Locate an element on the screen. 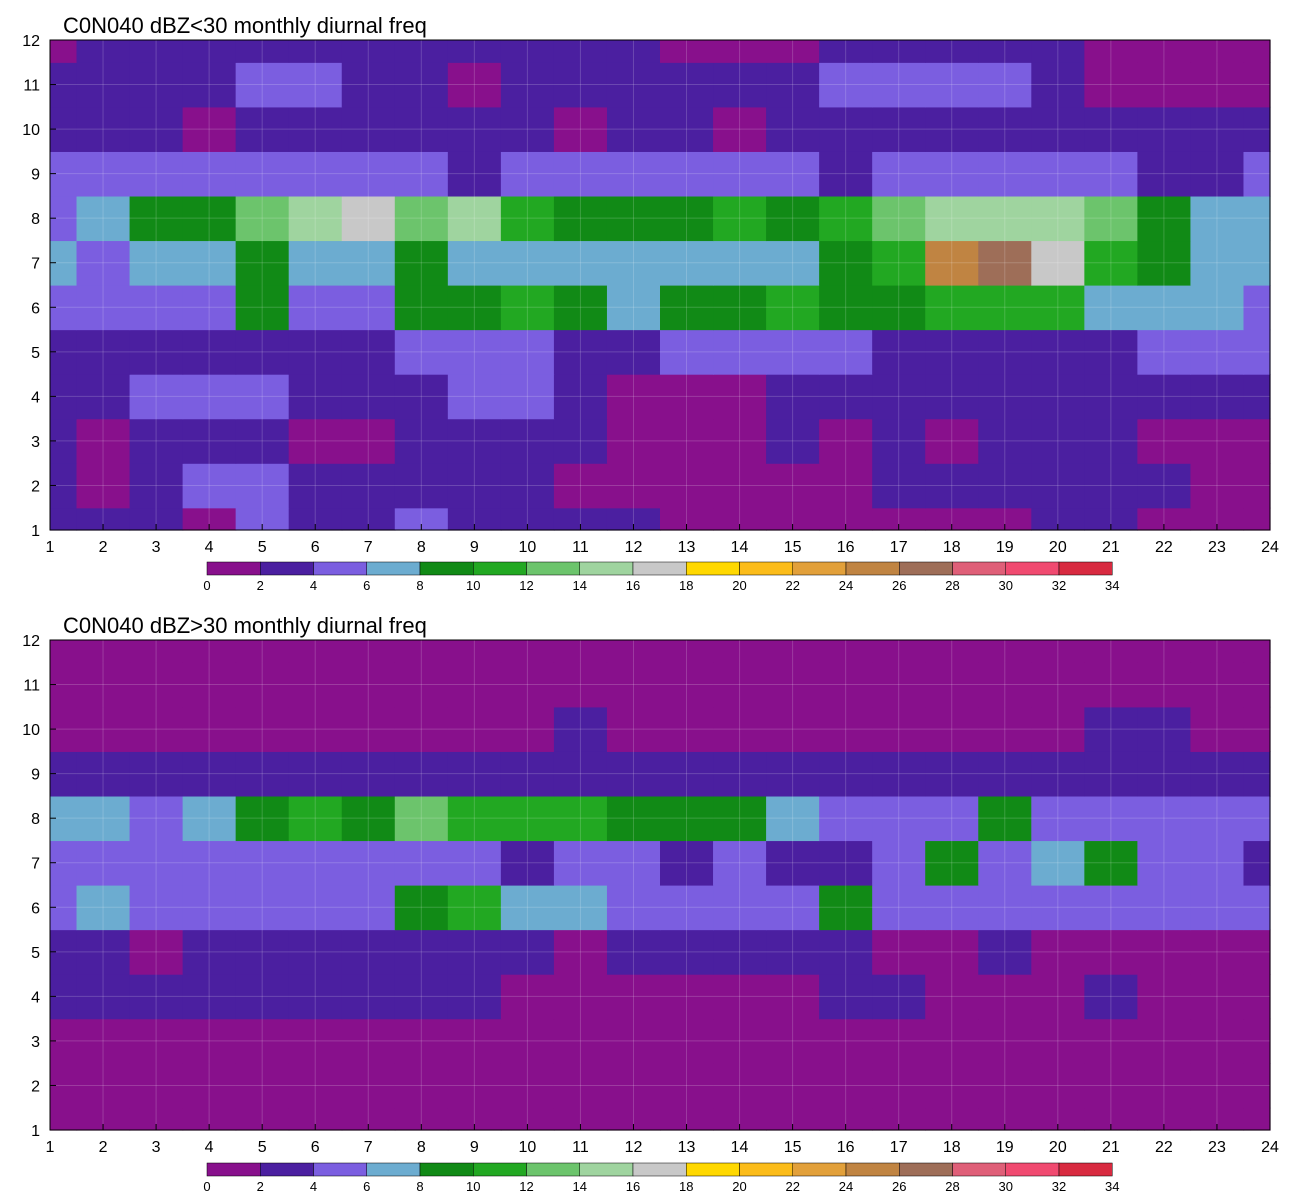 The height and width of the screenshot is (1200, 1300). colorbar-label: 8 is located at coordinates (419, 585).